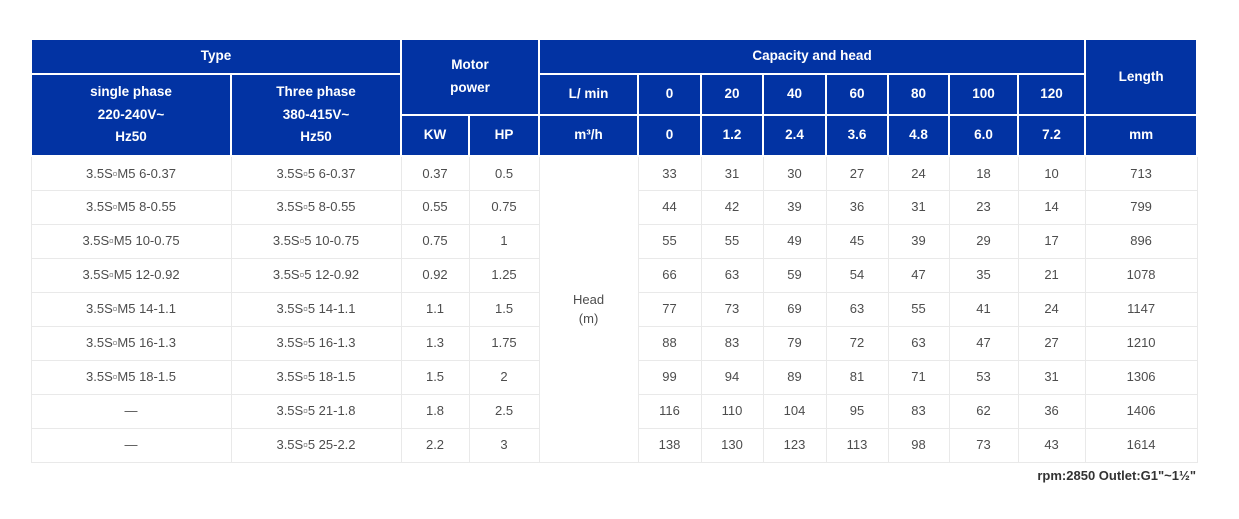 The width and height of the screenshot is (1239, 519). Describe the element at coordinates (669, 173) in the screenshot. I see `cell-capacity: 33` at that location.